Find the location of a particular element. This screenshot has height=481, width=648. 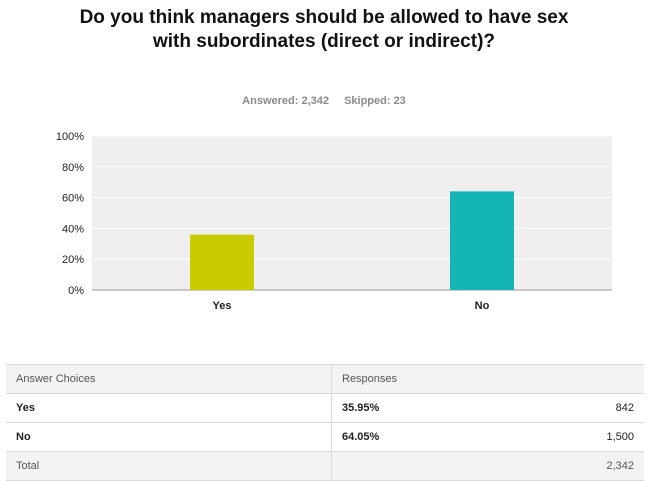

table-row: No 64.05% 1,500 is located at coordinates (325, 437).